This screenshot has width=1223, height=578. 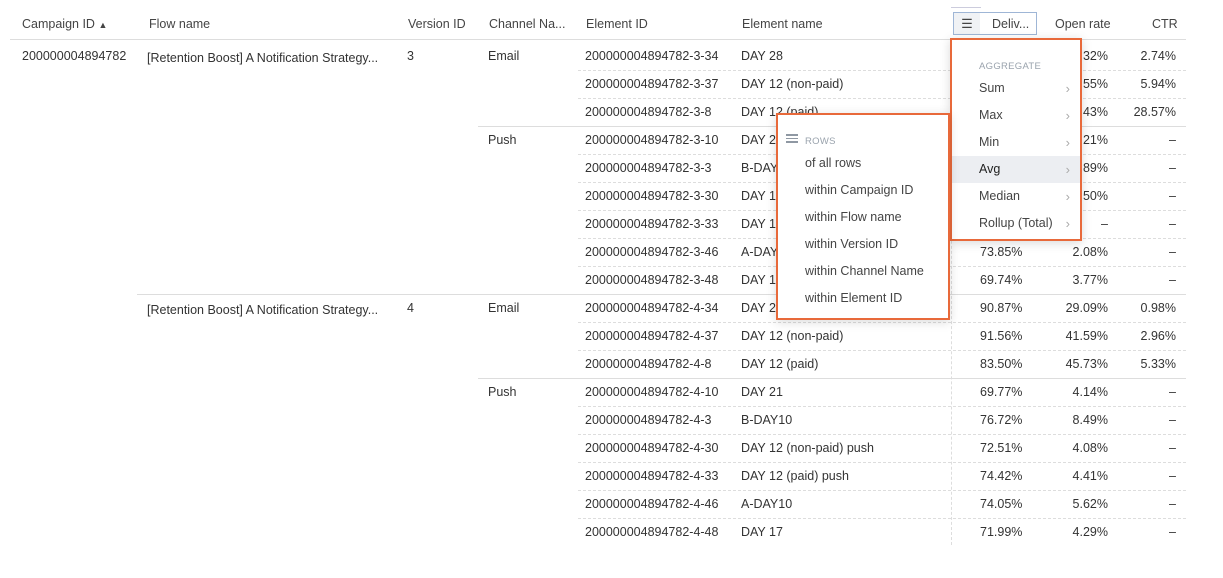 What do you see at coordinates (1016, 88) in the screenshot?
I see `aggregate-item-sum: Sum ›` at bounding box center [1016, 88].